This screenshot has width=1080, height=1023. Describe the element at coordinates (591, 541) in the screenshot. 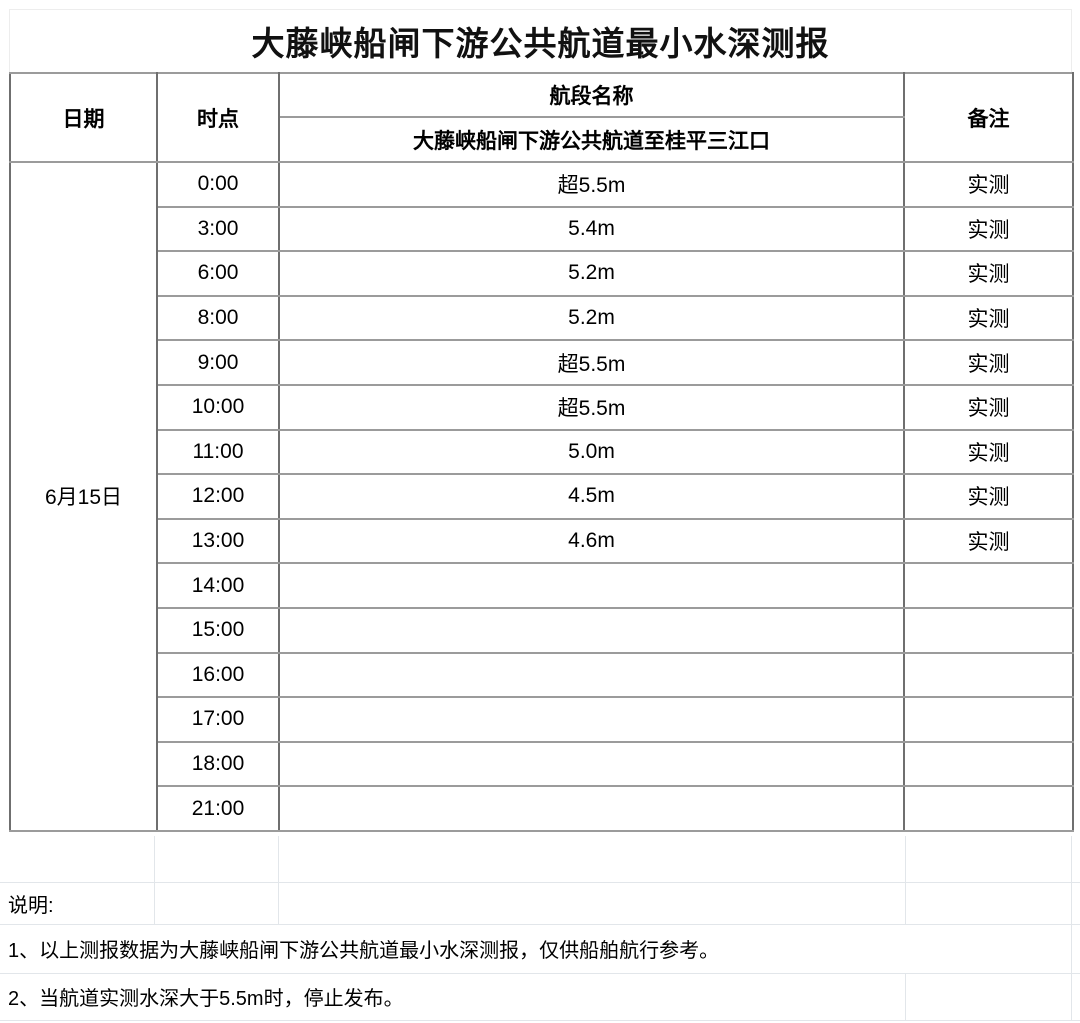

I see `depth-cell: 4.6m` at that location.